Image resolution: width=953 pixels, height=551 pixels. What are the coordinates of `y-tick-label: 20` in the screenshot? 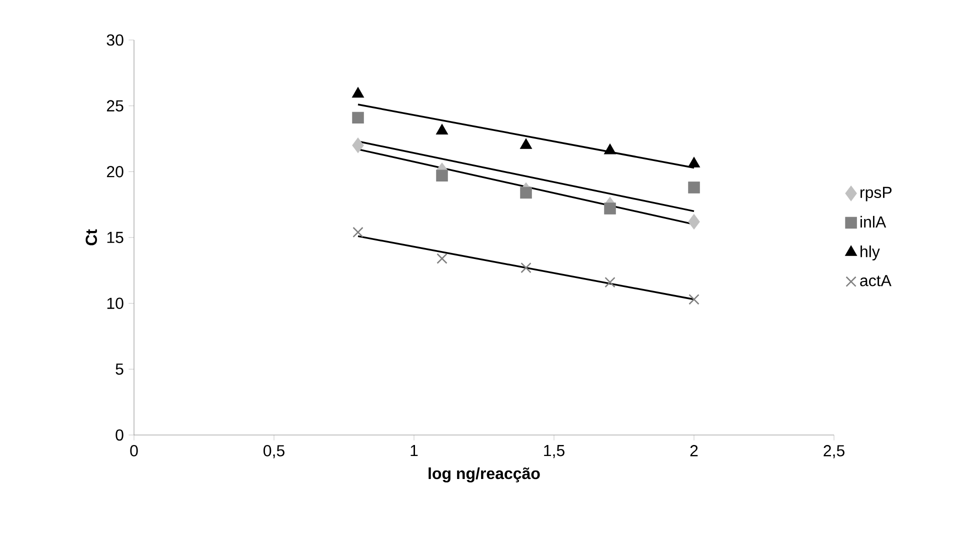 It's located at (115, 172).